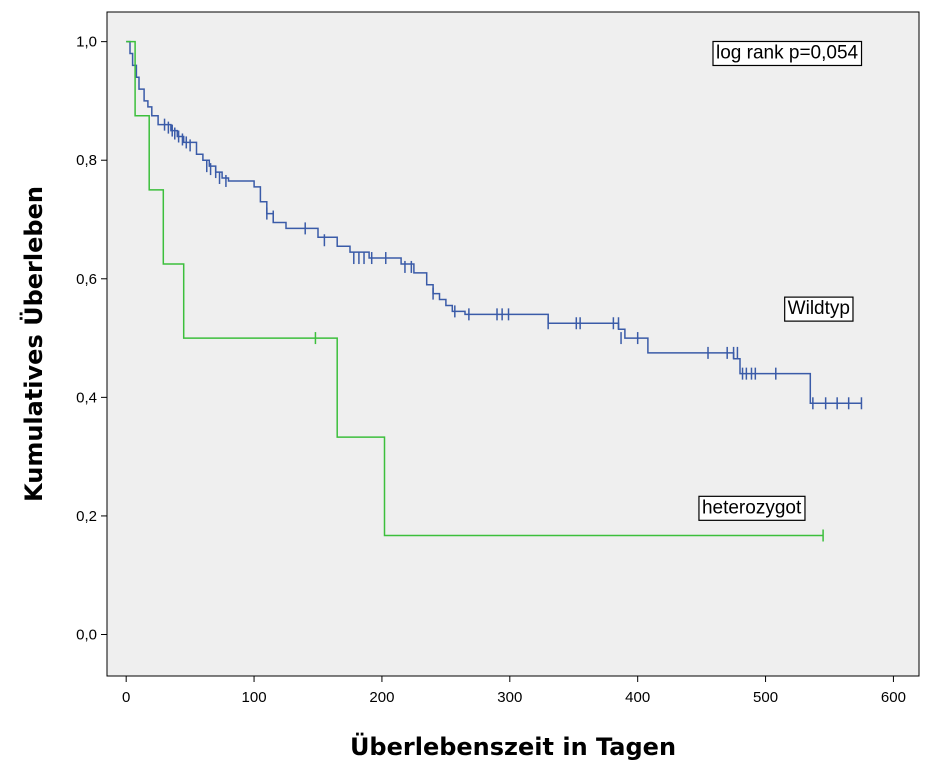 The height and width of the screenshot is (763, 931). What do you see at coordinates (637, 697) in the screenshot?
I see `x-tick-label: 400` at bounding box center [637, 697].